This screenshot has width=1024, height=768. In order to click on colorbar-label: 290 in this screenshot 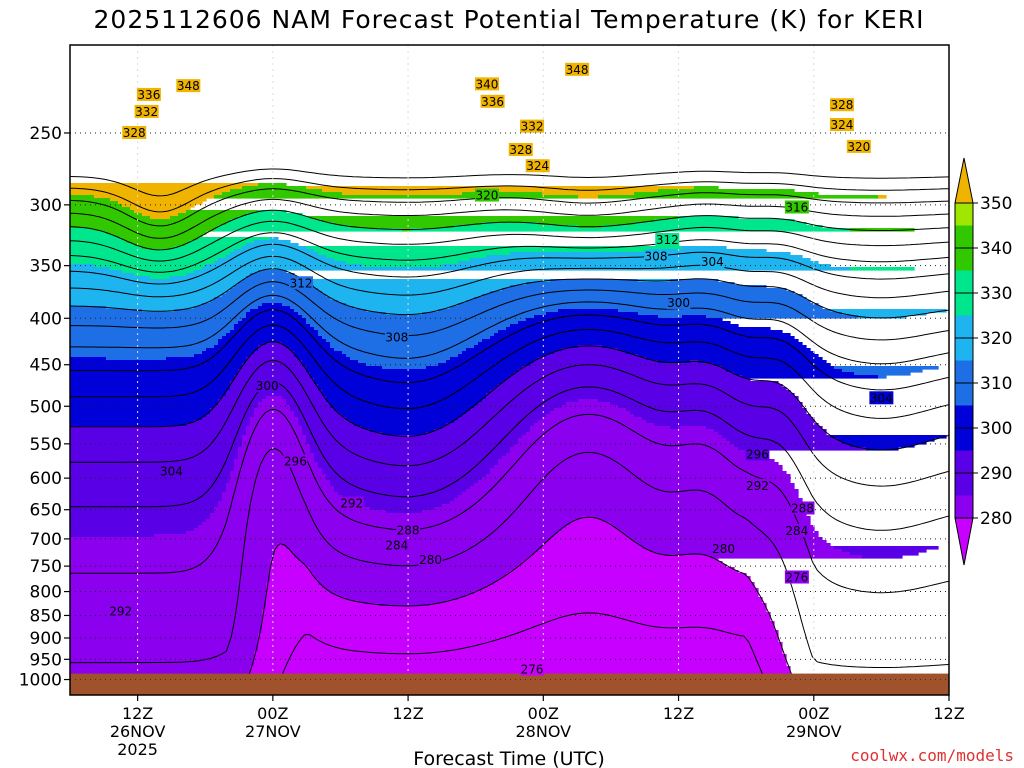, I will do `click(996, 474)`.